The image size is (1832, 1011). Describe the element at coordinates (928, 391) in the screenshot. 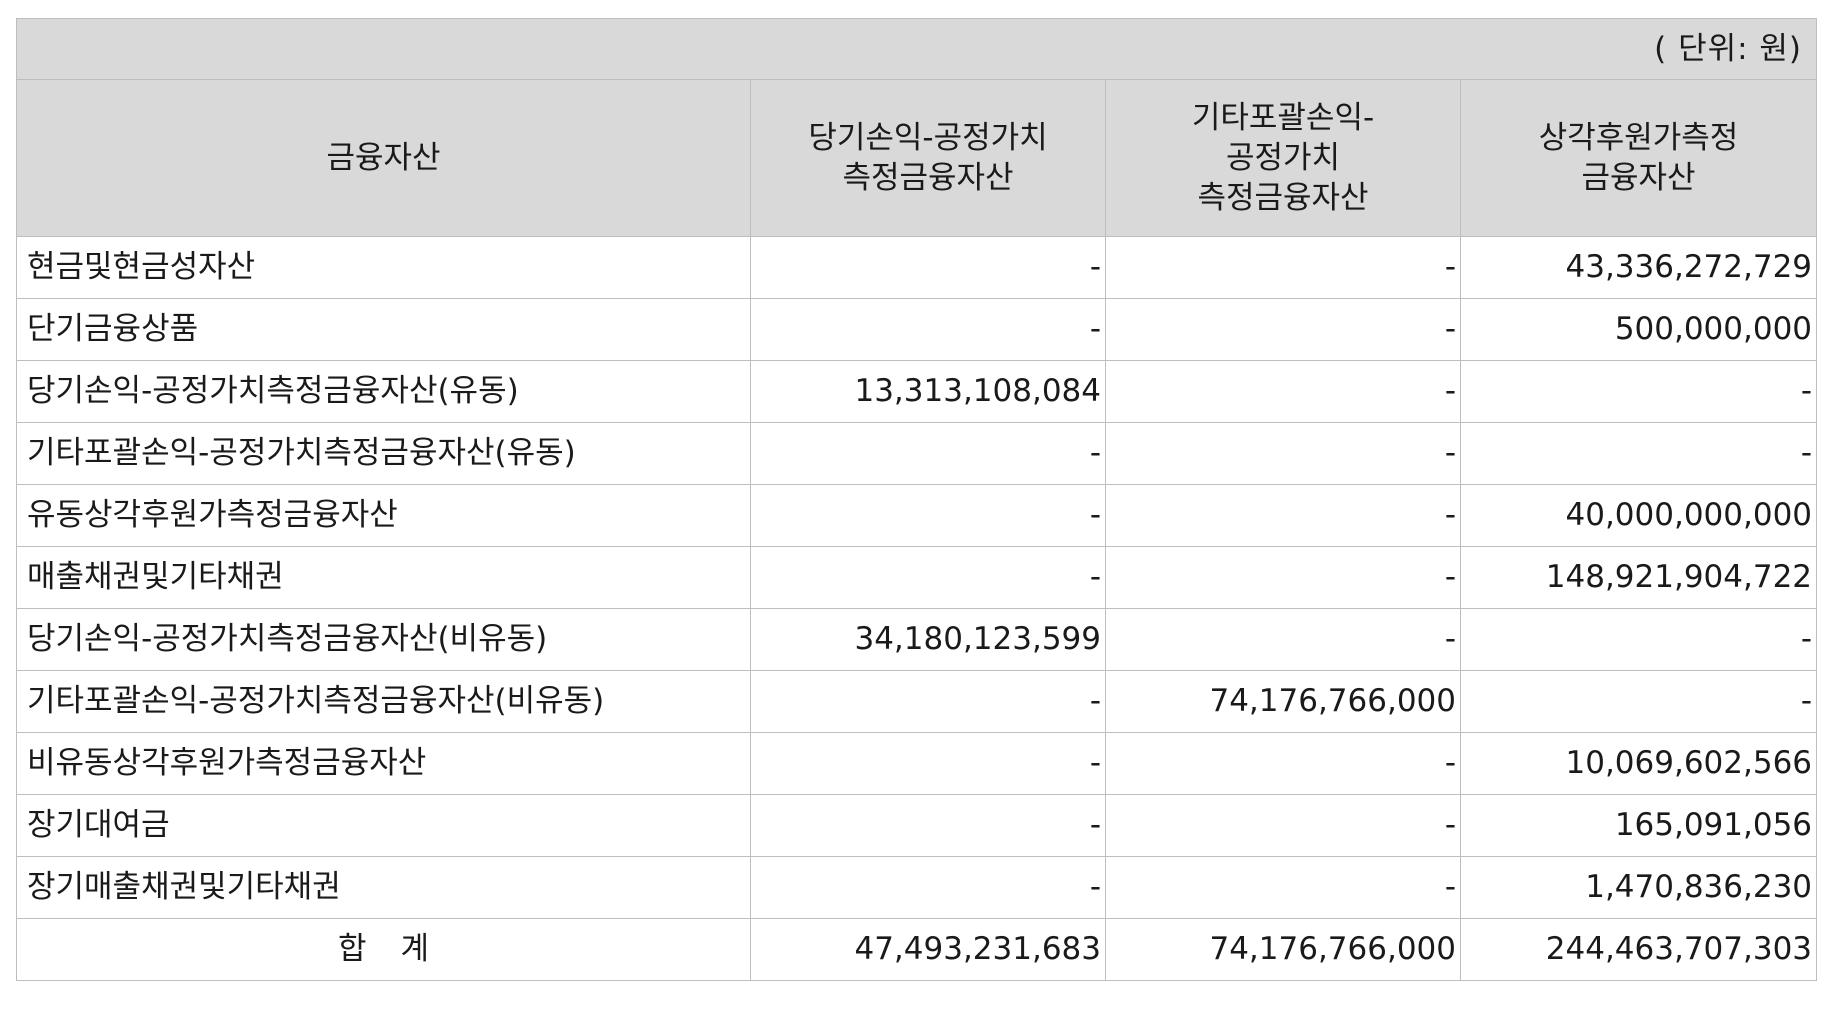

I see `fvpl-value-cell: 13,313,108,084` at that location.